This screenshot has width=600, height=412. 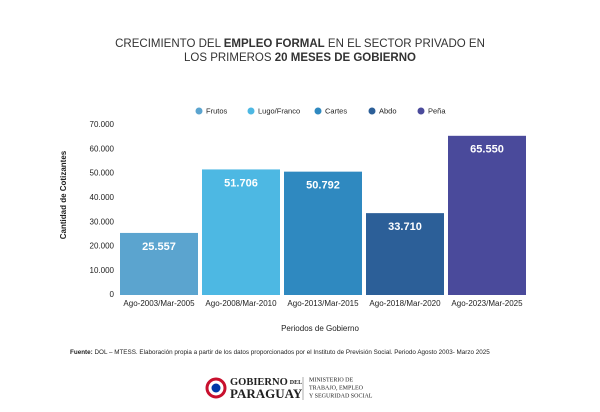 What do you see at coordinates (81, 352) in the screenshot?
I see `source-label: Fuente:` at bounding box center [81, 352].